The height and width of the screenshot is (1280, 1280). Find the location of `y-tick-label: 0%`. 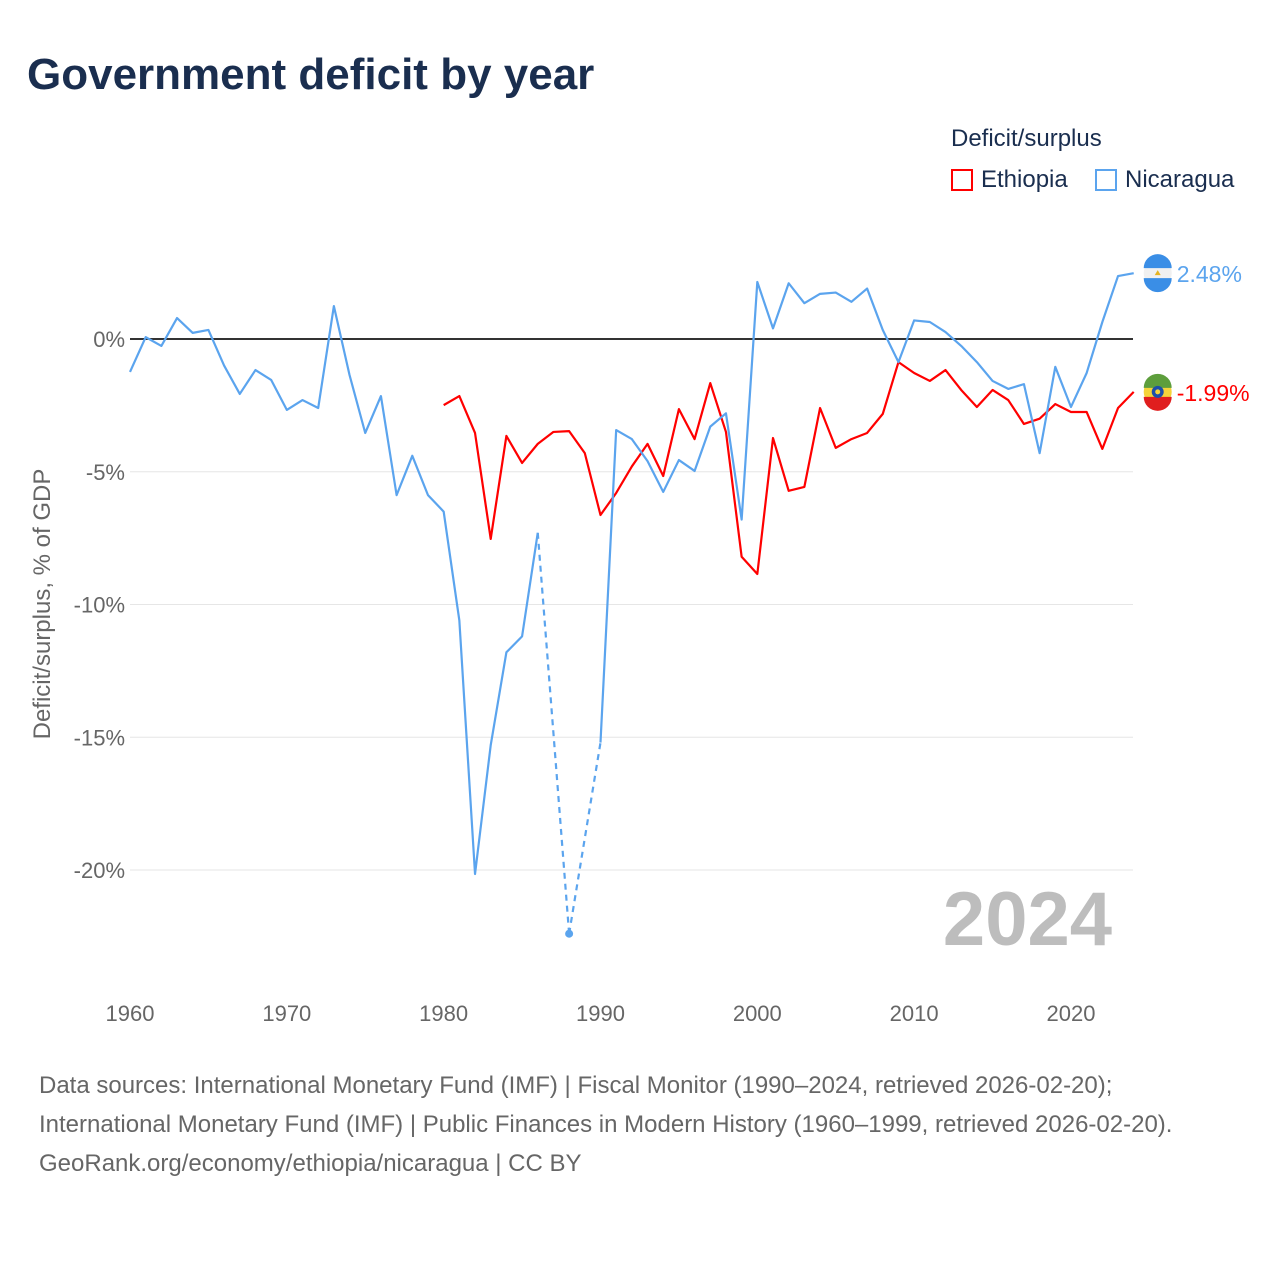

y-tick-label: 0% is located at coordinates (109, 339).